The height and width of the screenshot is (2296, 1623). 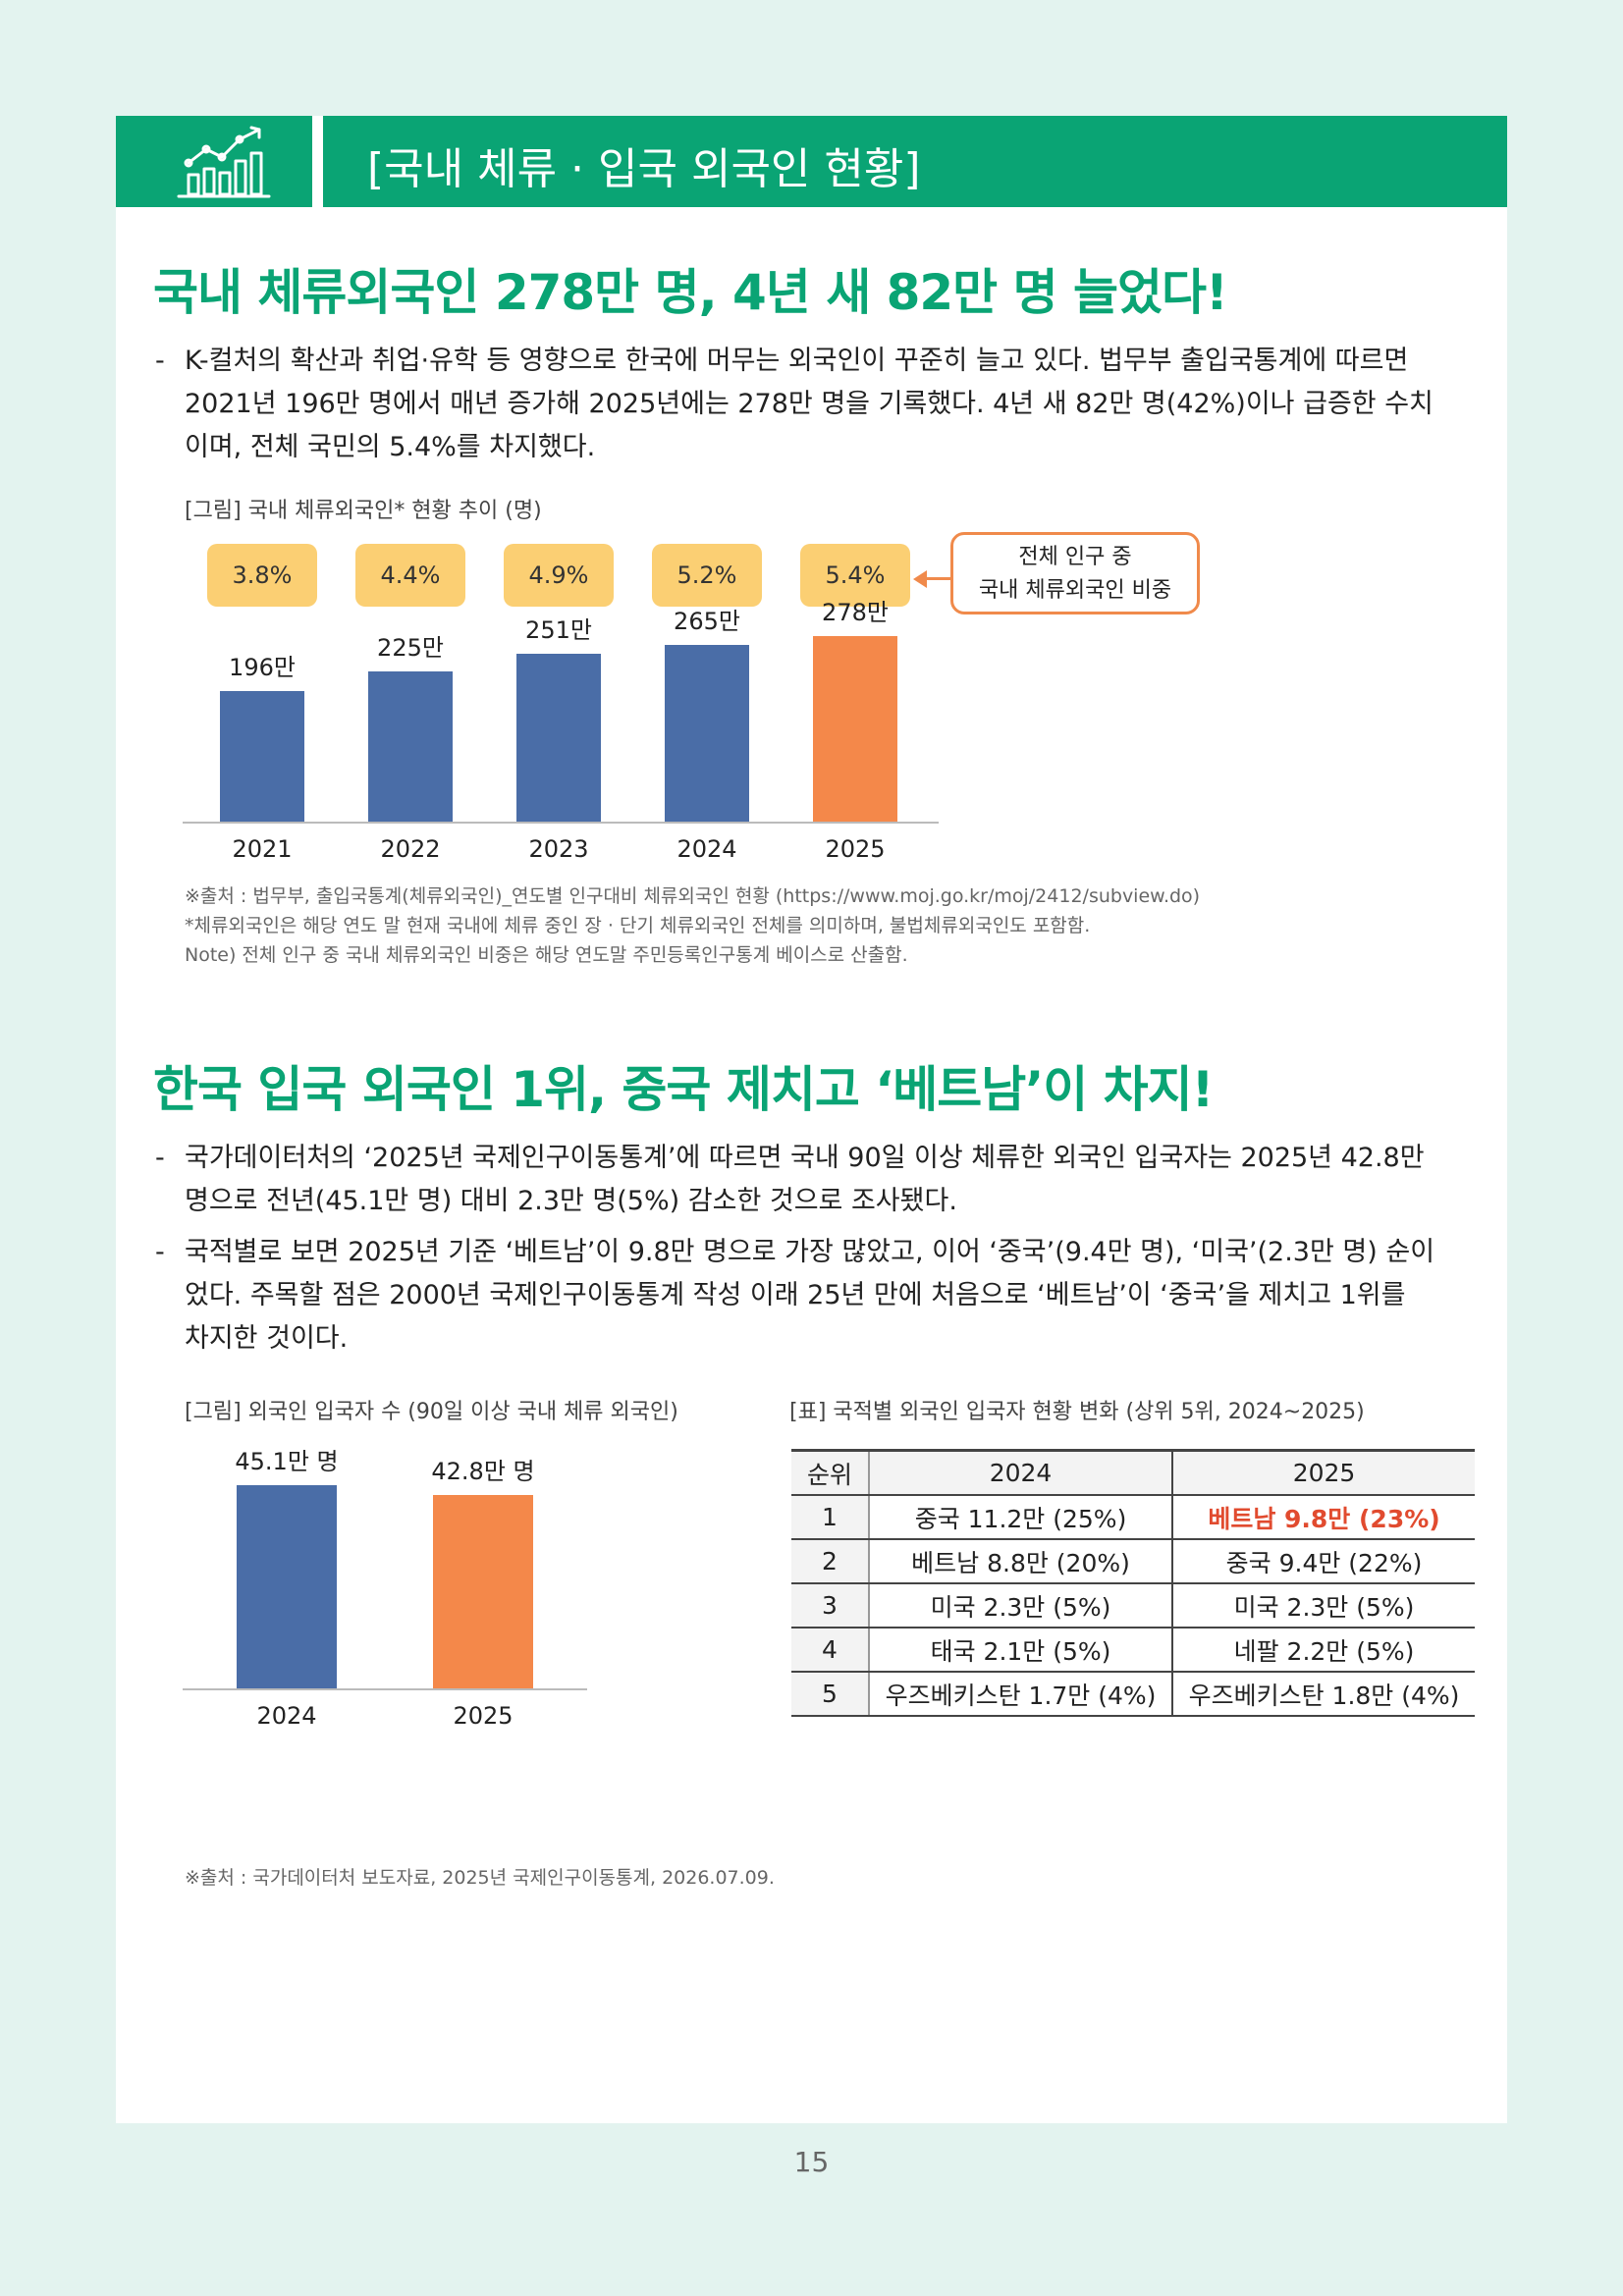 I want to click on bar-value-label: 45.1만 명, so click(x=287, y=1461).